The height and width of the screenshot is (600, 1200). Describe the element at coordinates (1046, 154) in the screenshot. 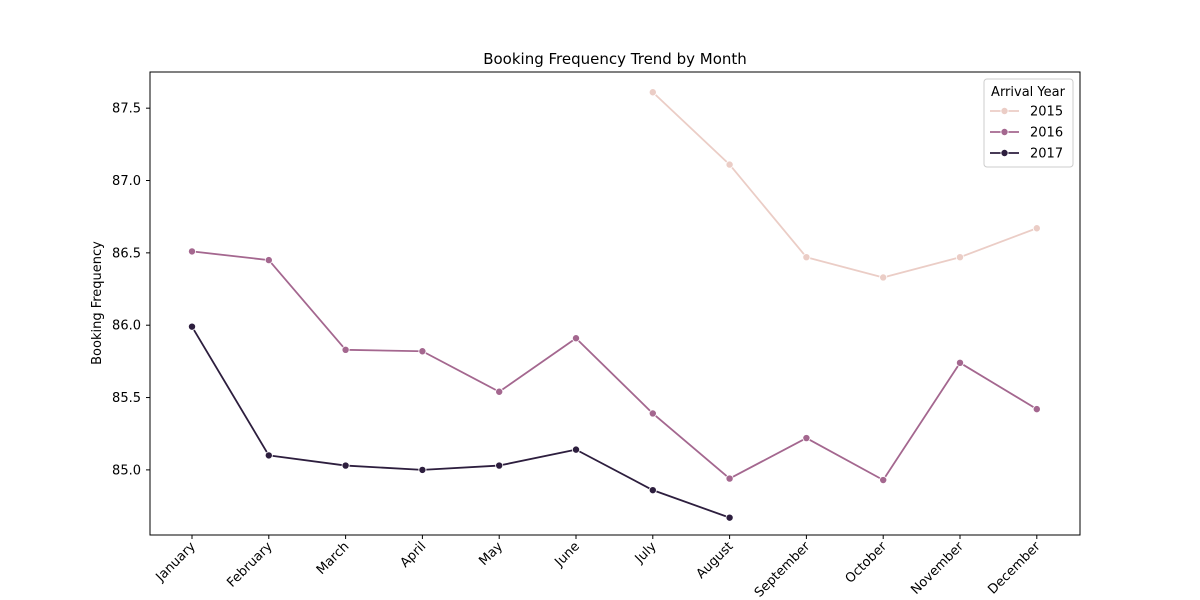

I see `legend-label-2017: 2017` at that location.